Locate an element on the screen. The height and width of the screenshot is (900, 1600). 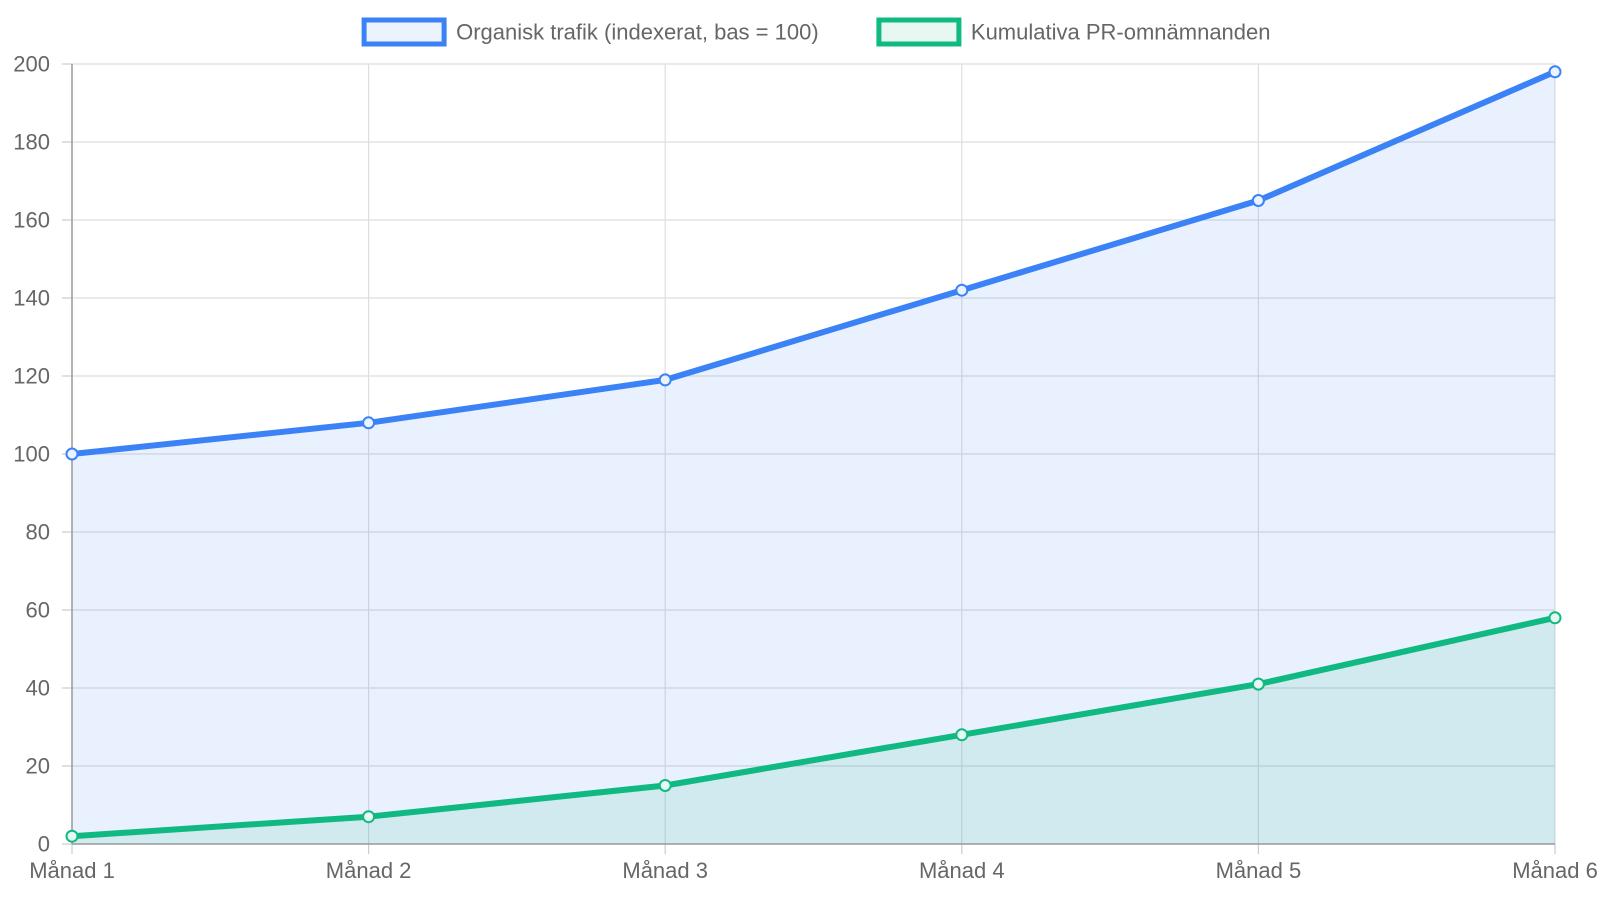
x-tick-label: Månad 6 is located at coordinates (1555, 870).